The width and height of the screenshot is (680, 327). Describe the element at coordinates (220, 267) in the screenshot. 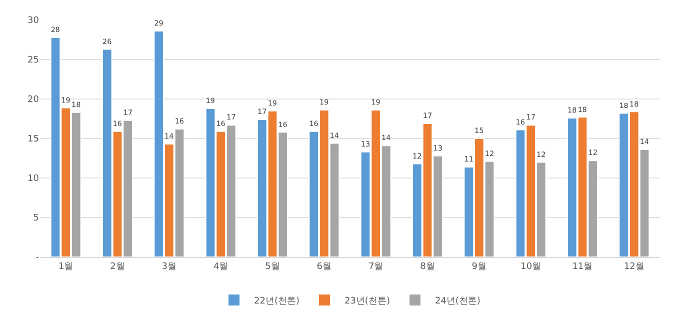

I see `x-tick-label: 4월` at that location.